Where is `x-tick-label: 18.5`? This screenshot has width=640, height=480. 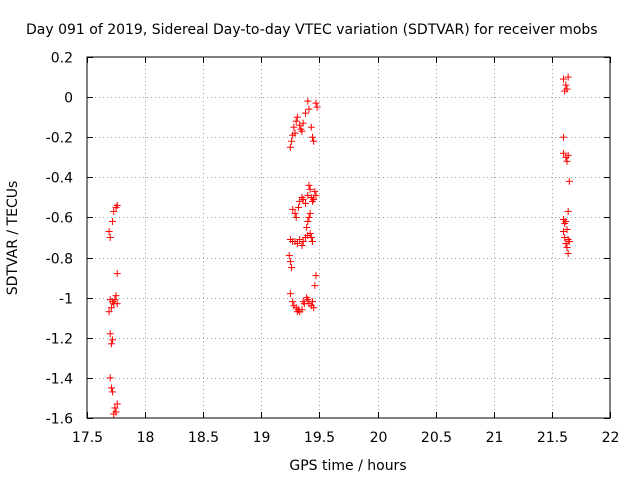
x-tick-label: 18.5 is located at coordinates (203, 438).